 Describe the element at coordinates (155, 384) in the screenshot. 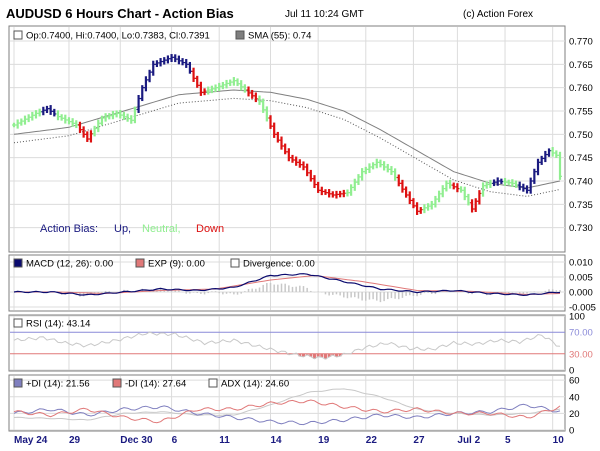

I see `minus-di-legend: -DI (14): 27.64` at that location.